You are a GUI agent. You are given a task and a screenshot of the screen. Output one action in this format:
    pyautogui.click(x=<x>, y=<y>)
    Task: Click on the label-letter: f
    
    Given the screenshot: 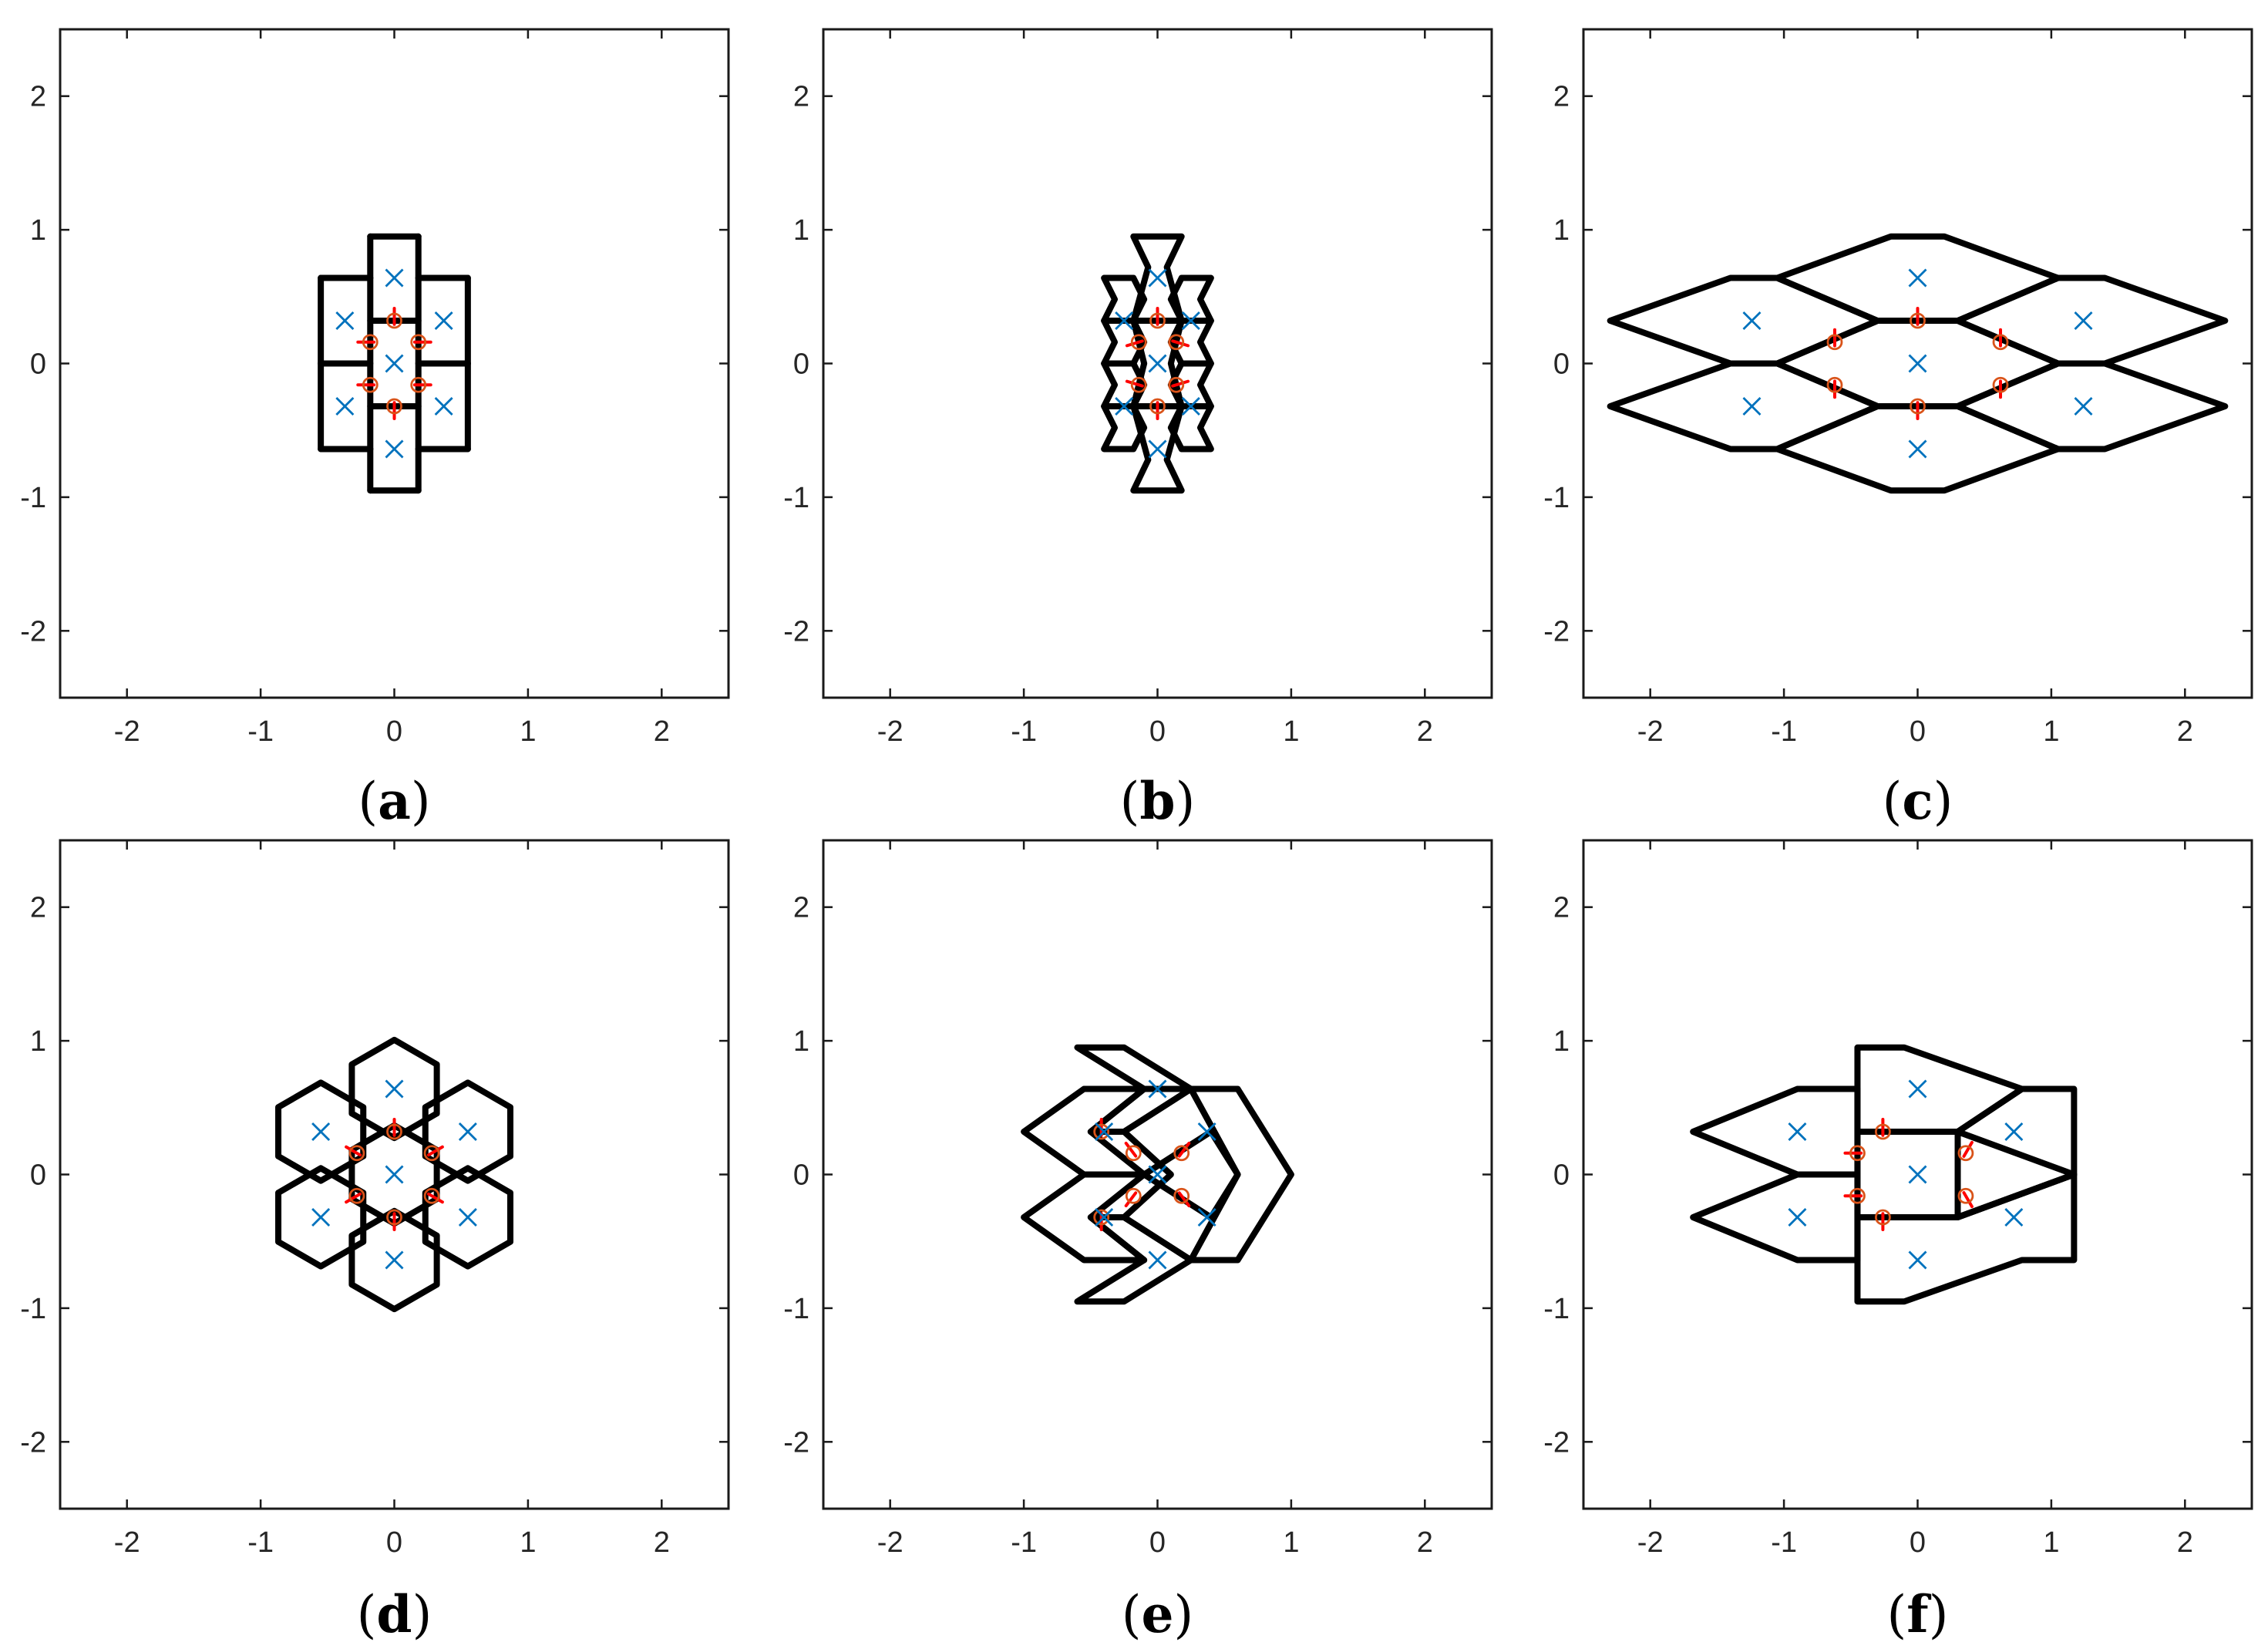 What is the action you would take?
    pyautogui.click(x=1917, y=1614)
    